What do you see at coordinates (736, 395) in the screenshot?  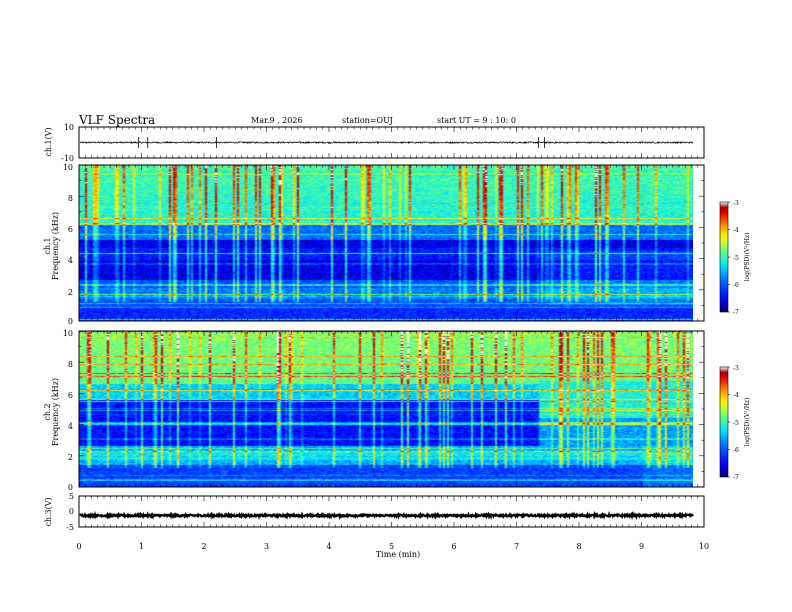 I see `ch2-cbtick-m4: -4` at bounding box center [736, 395].